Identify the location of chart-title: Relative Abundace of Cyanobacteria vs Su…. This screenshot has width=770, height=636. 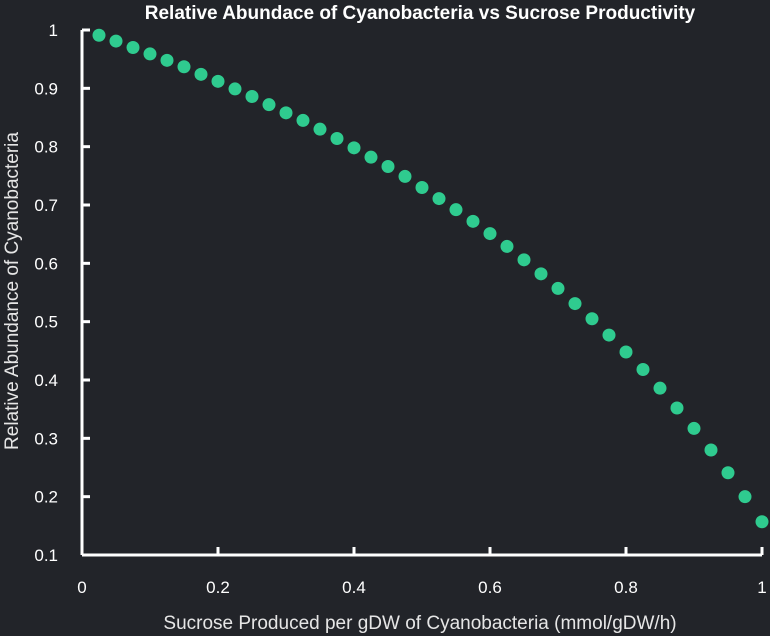
(420, 13).